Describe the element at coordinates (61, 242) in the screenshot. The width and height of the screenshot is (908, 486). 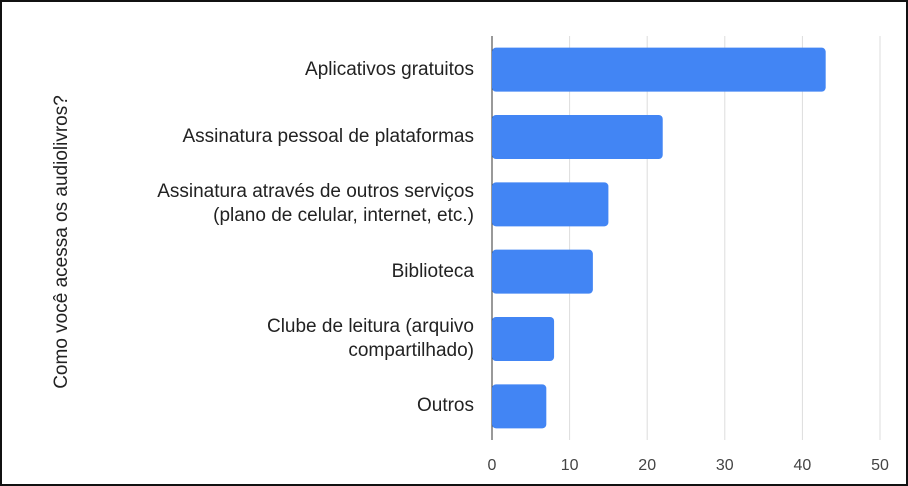
I see `y-axis-title: Como você acessa os audiolivros?` at that location.